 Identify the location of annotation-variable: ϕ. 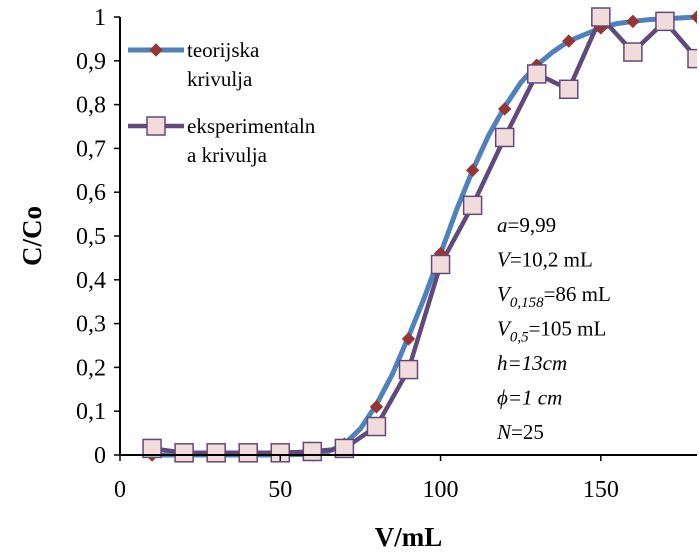
(502, 398).